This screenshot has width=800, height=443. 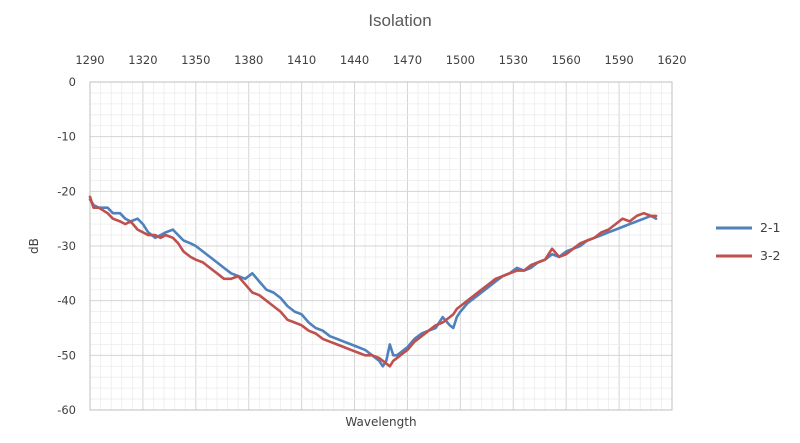 I want to click on x-tick-label: 1320, so click(x=142, y=60).